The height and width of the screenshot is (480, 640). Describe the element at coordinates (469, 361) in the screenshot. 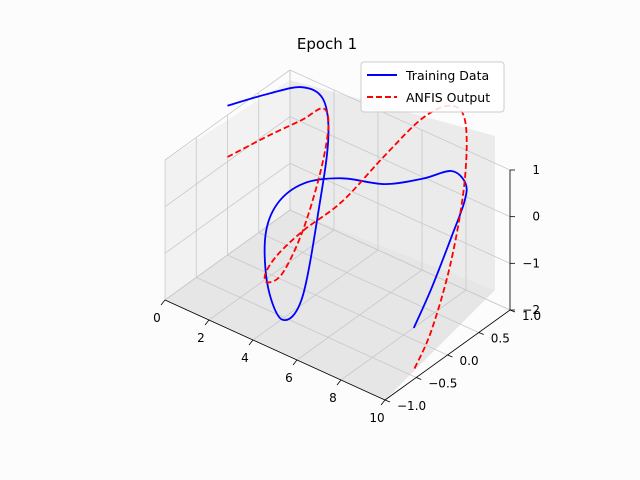

I see `y-tick-label: 0.0` at that location.